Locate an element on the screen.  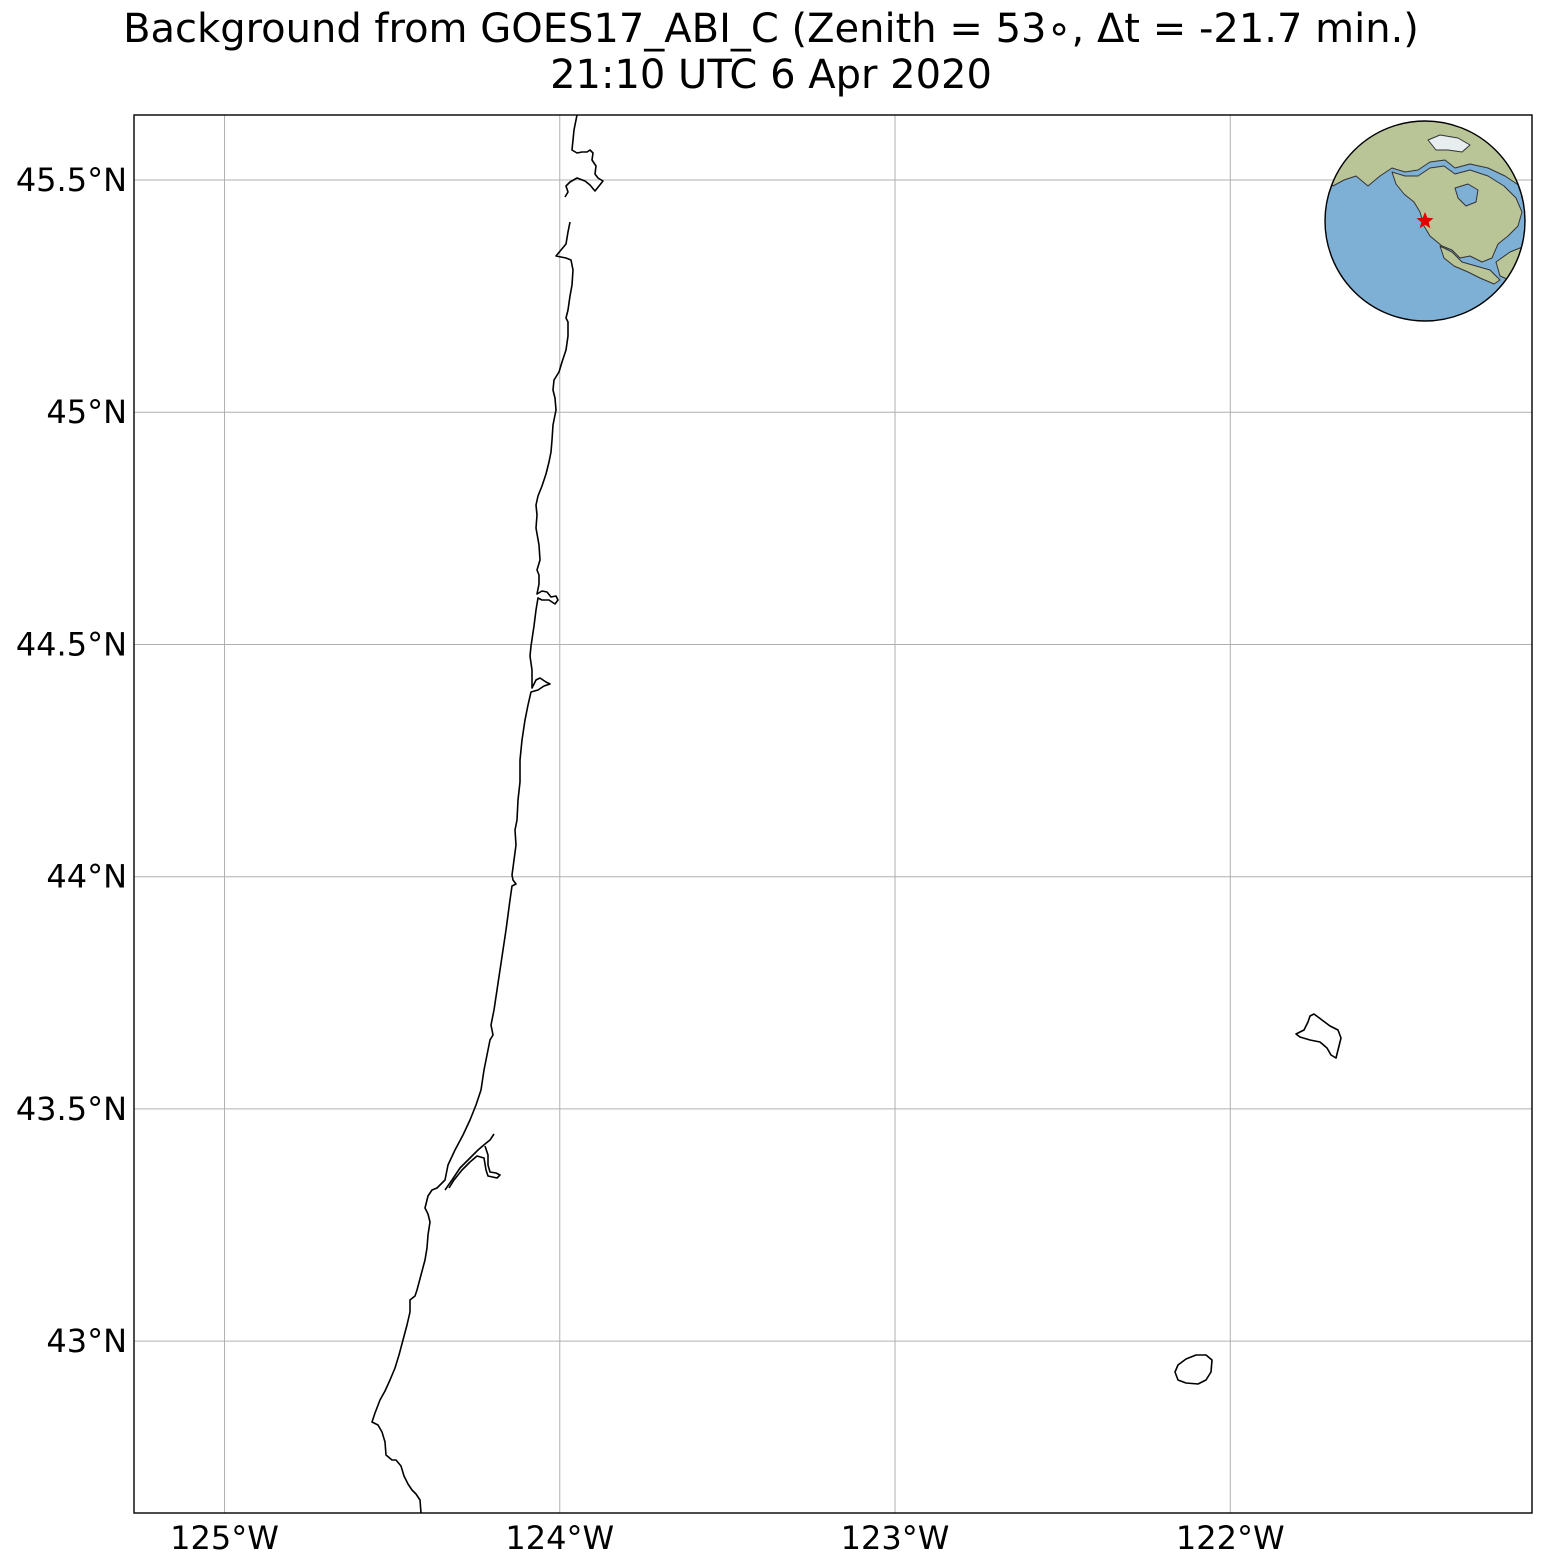
y-tick-label: 44°N is located at coordinates (86, 877).